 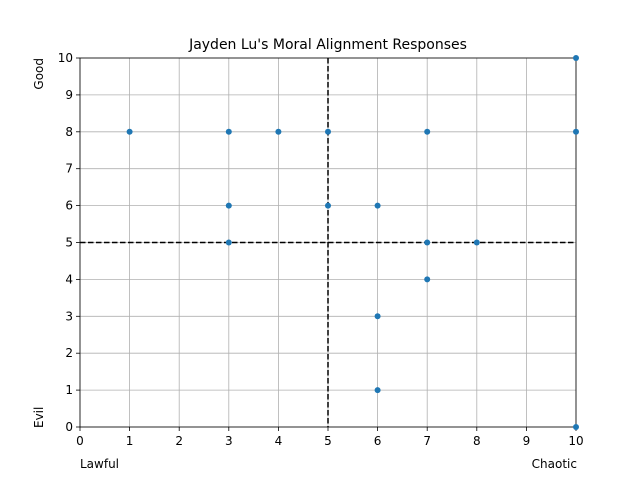 I want to click on y-label-good: Good, so click(x=39, y=74).